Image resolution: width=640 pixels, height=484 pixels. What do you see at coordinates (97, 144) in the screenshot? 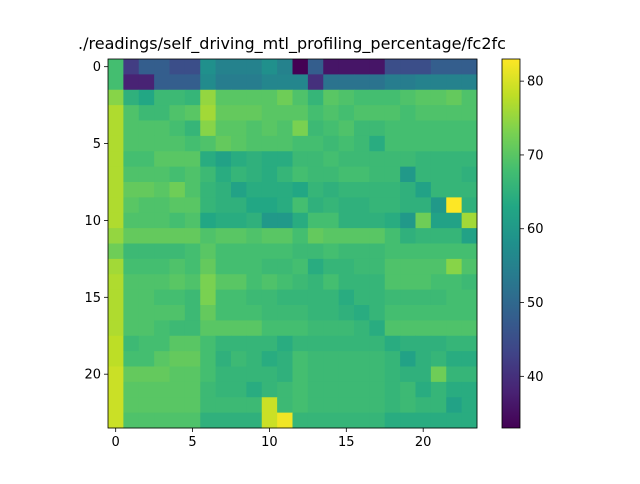
I see `y-tick-label: 5` at bounding box center [97, 144].